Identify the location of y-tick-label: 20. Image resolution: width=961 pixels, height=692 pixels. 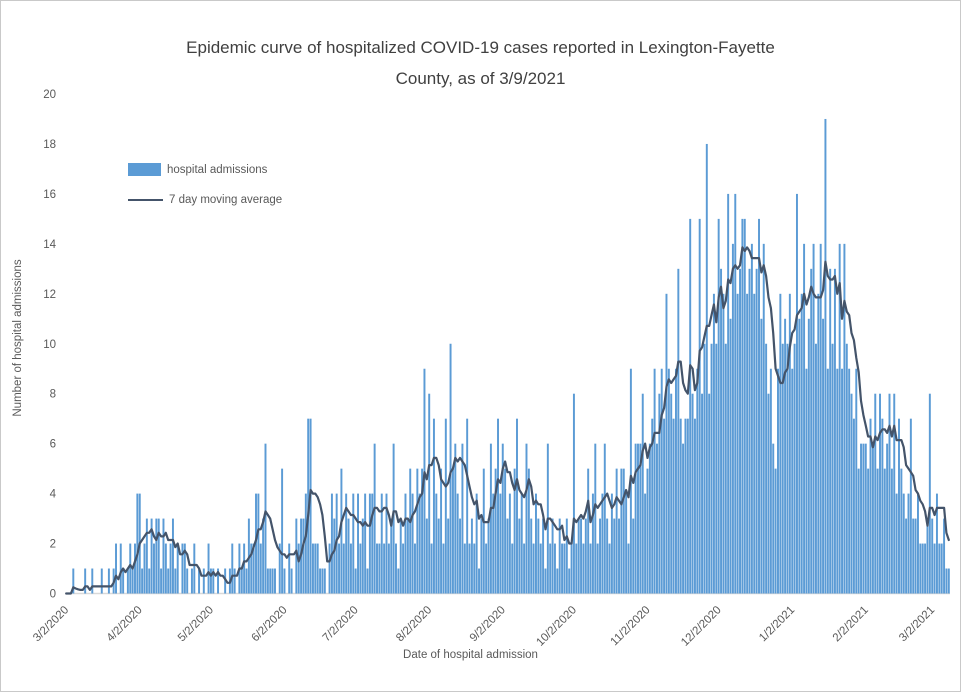
(49, 95).